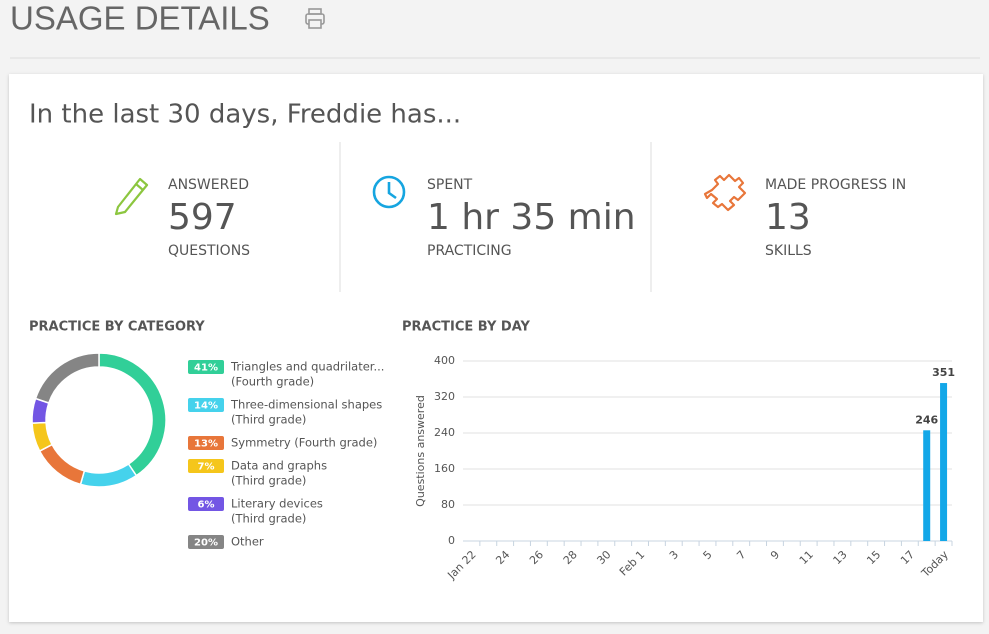 This screenshot has height=634, width=989. I want to click on legend-percent: 6%, so click(206, 505).